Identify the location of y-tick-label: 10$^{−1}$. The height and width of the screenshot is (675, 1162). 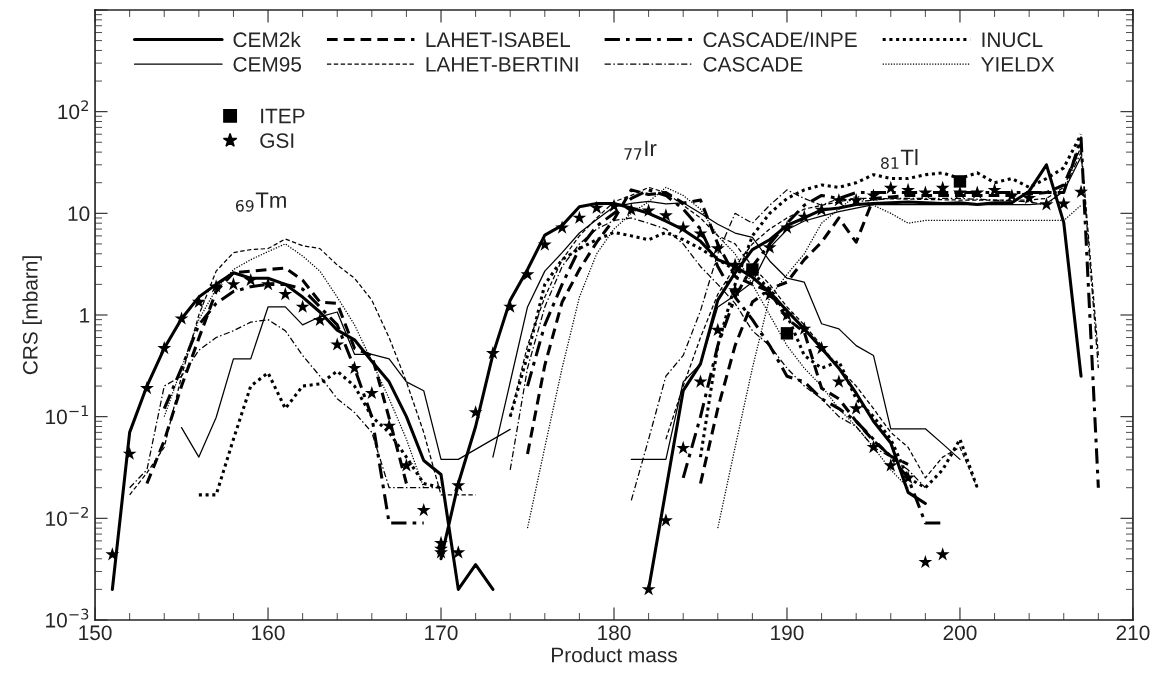
(67, 415).